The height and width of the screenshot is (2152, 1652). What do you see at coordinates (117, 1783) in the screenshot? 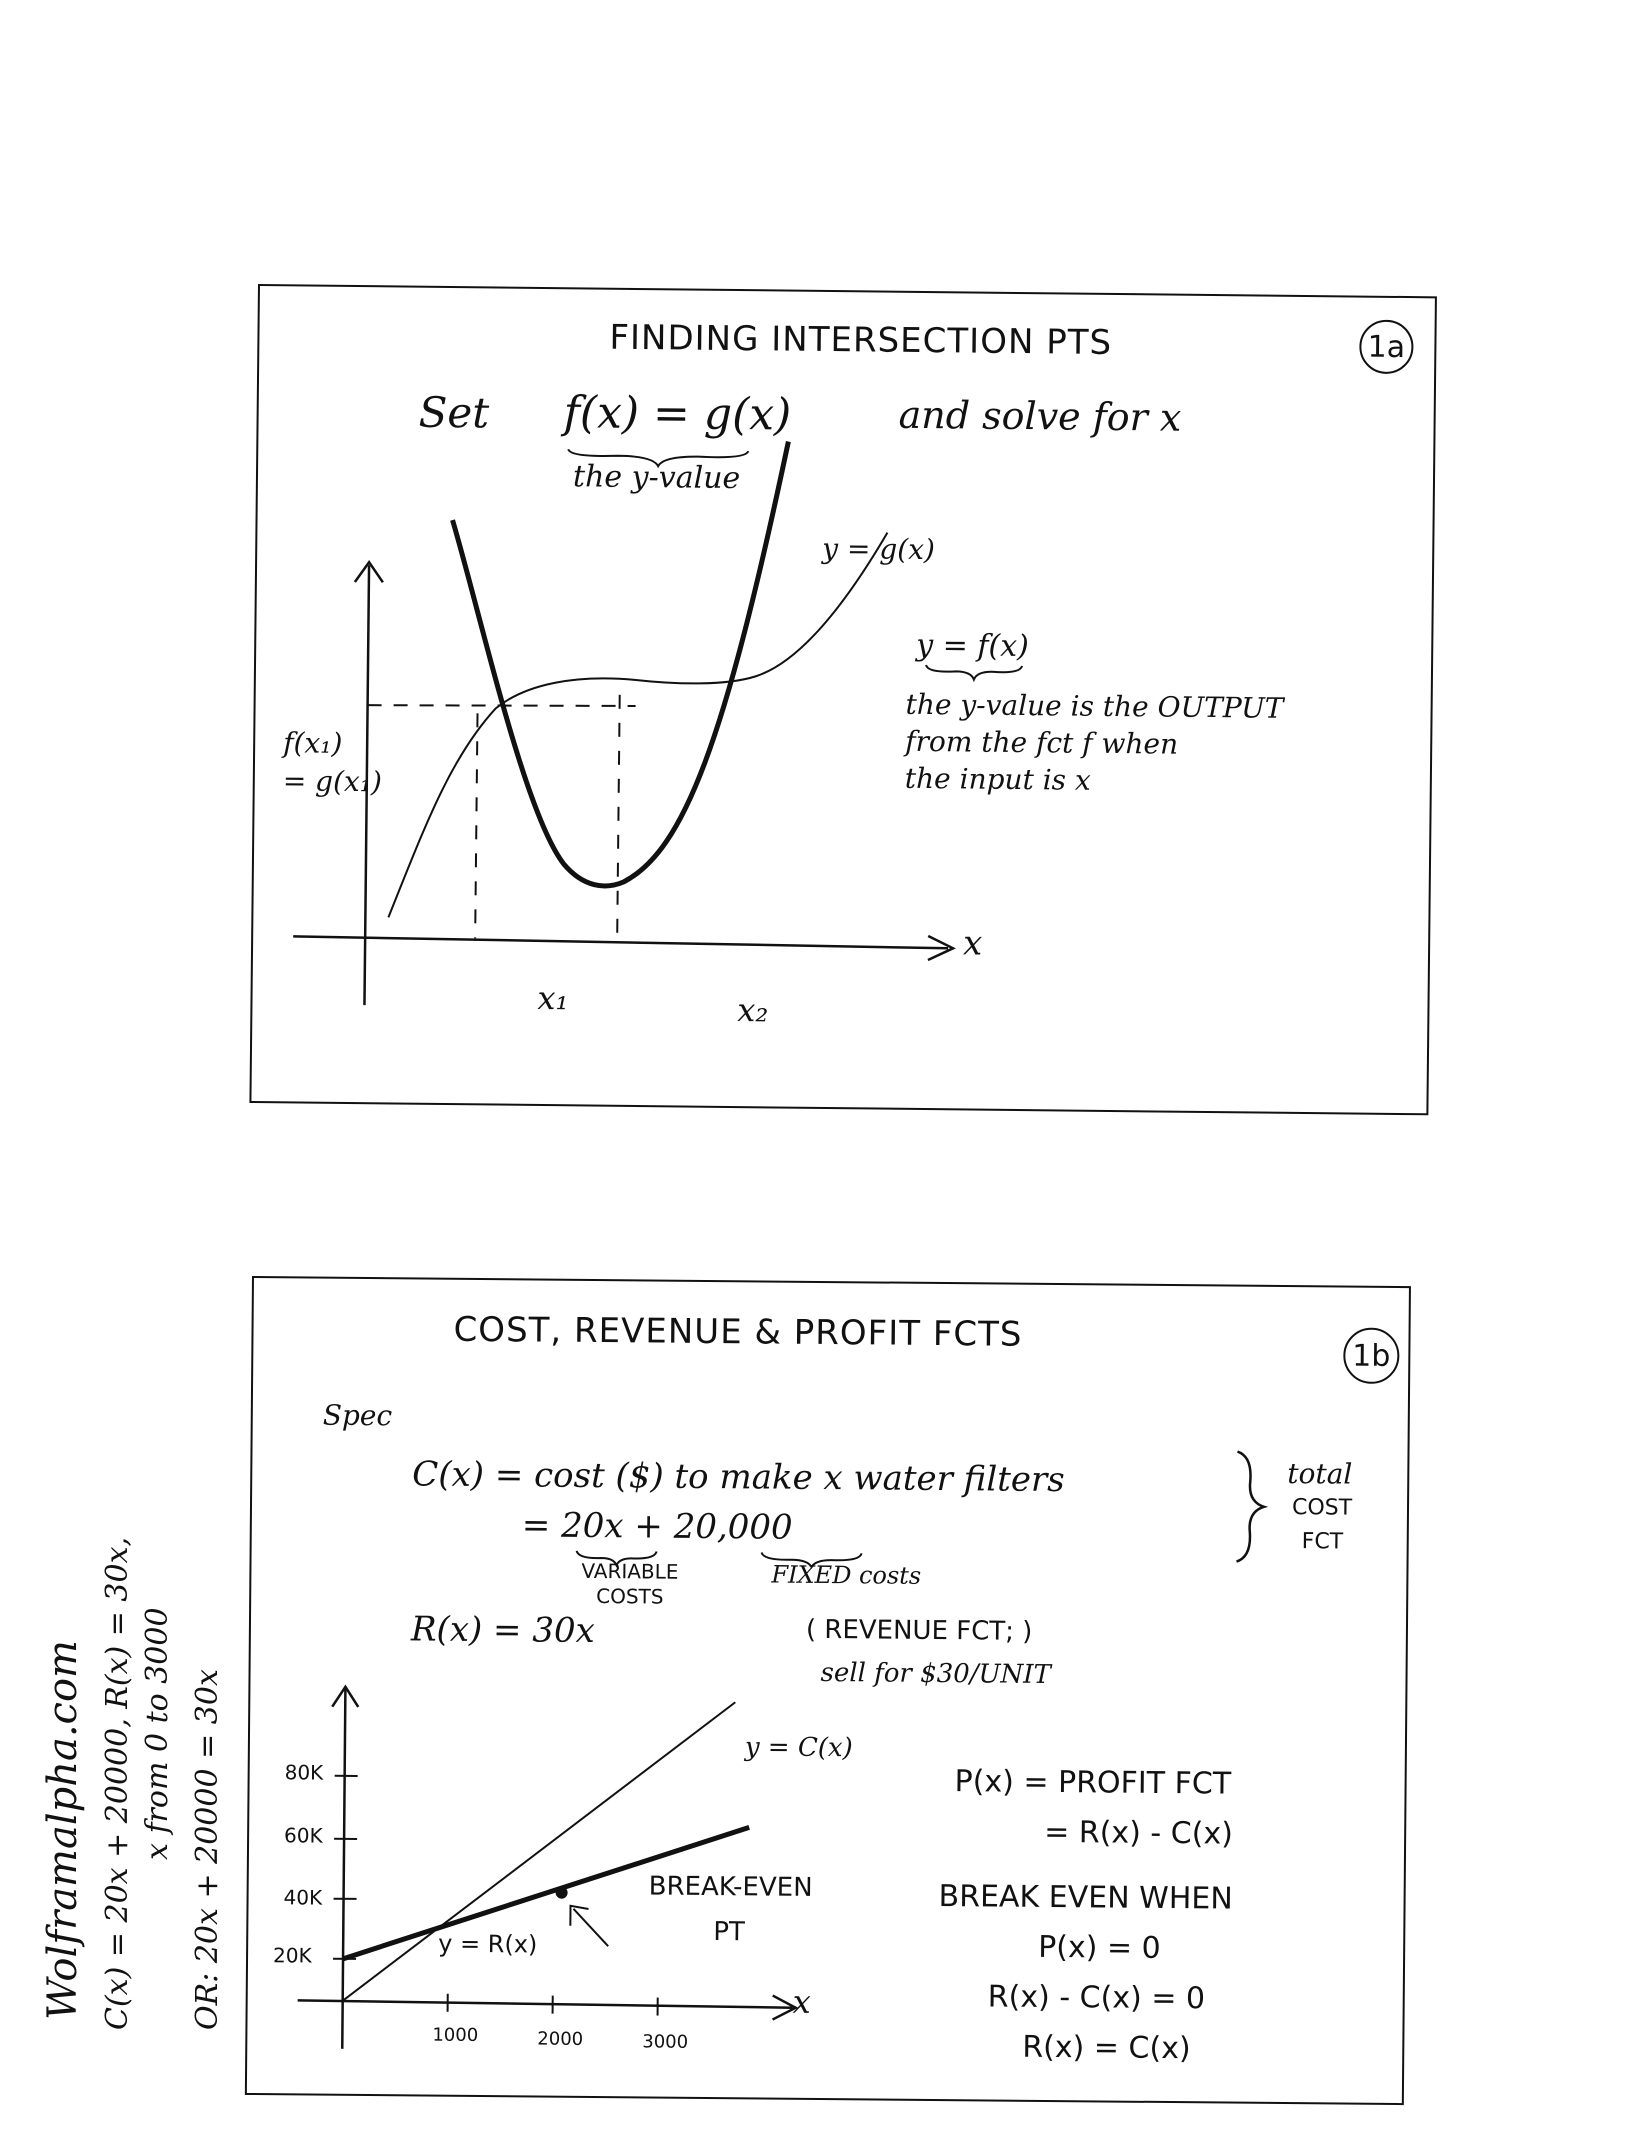
I see `side-note-line-2: C(x) = 20x + 20000, R(x) = 30x,` at bounding box center [117, 1783].